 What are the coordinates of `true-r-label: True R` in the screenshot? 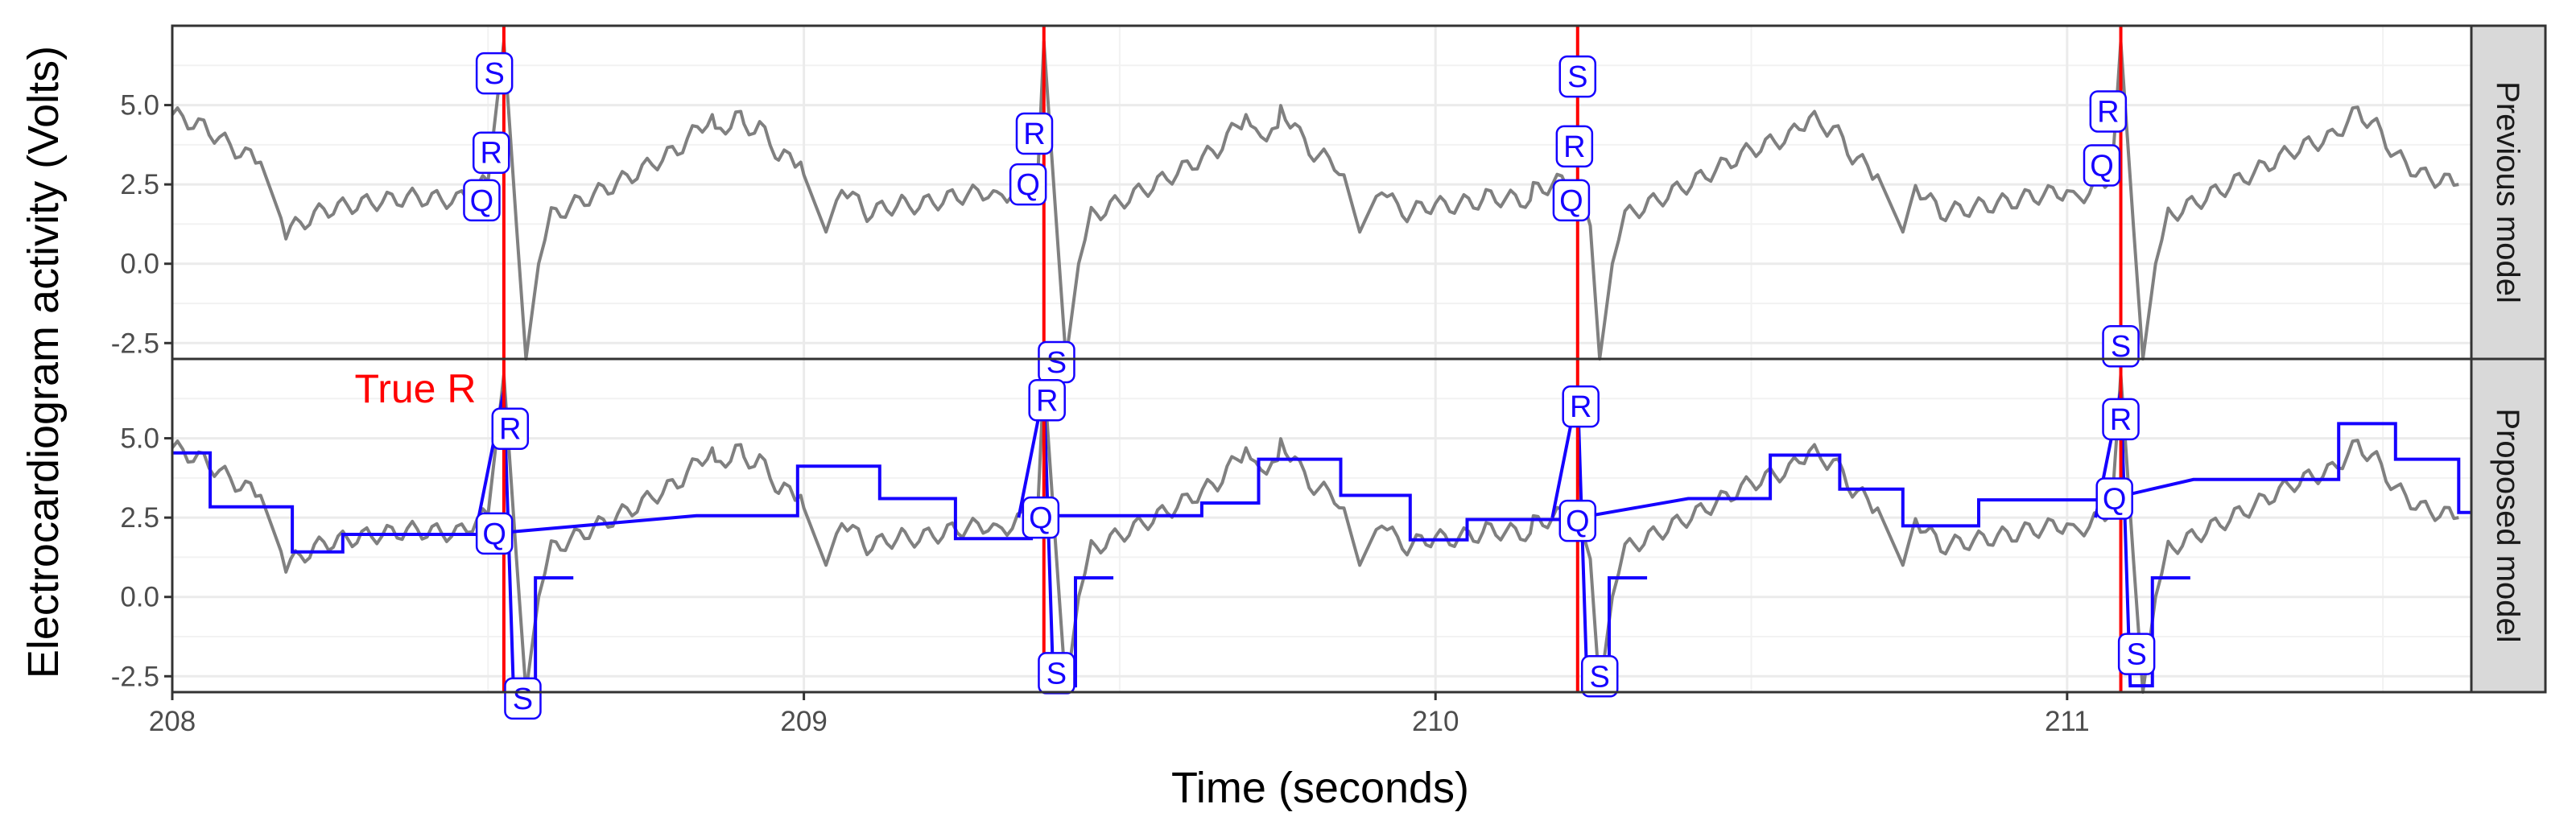 It's located at (416, 388).